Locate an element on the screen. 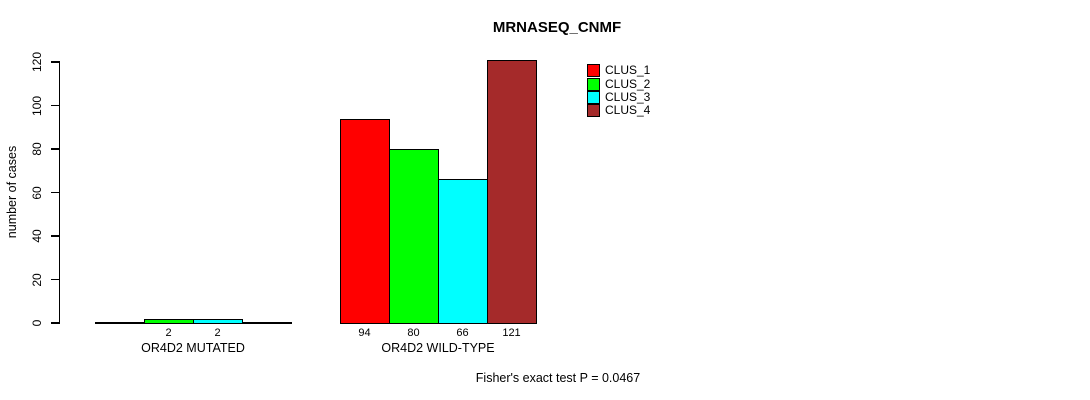 The height and width of the screenshot is (400, 1090). y-tick-label: 0 is located at coordinates (37, 323).